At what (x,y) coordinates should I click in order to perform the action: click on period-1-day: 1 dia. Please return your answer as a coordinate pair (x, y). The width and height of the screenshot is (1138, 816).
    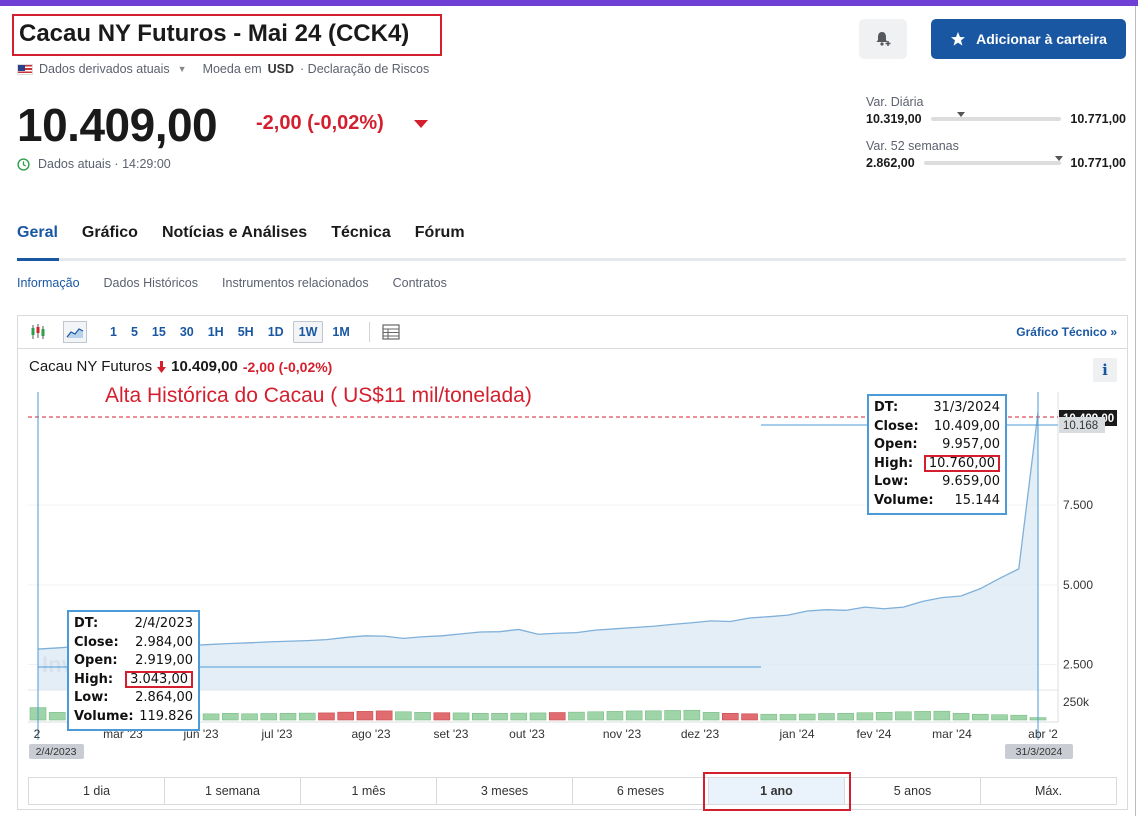
    Looking at the image, I should click on (97, 791).